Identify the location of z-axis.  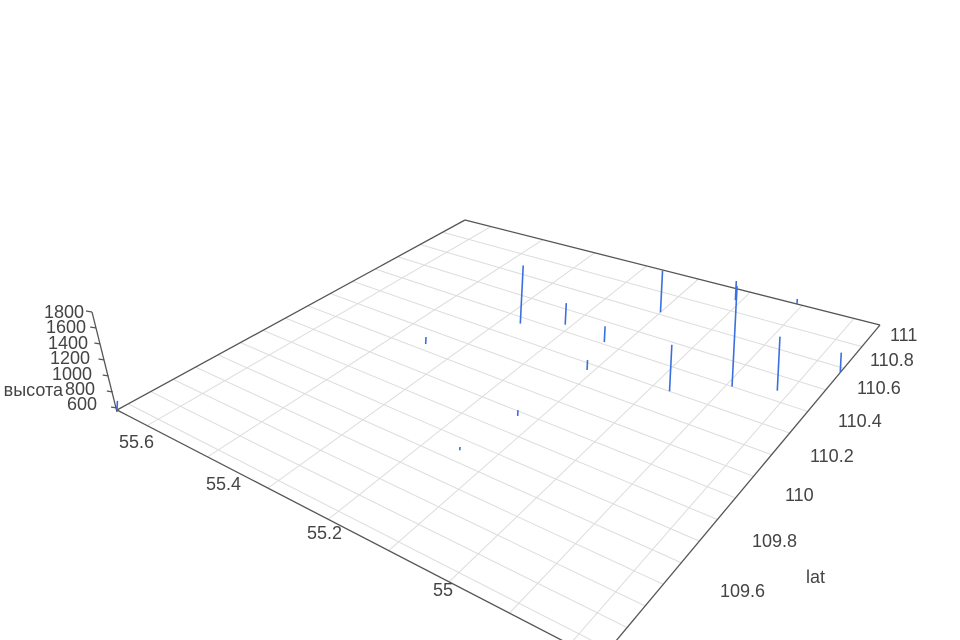
(101, 361).